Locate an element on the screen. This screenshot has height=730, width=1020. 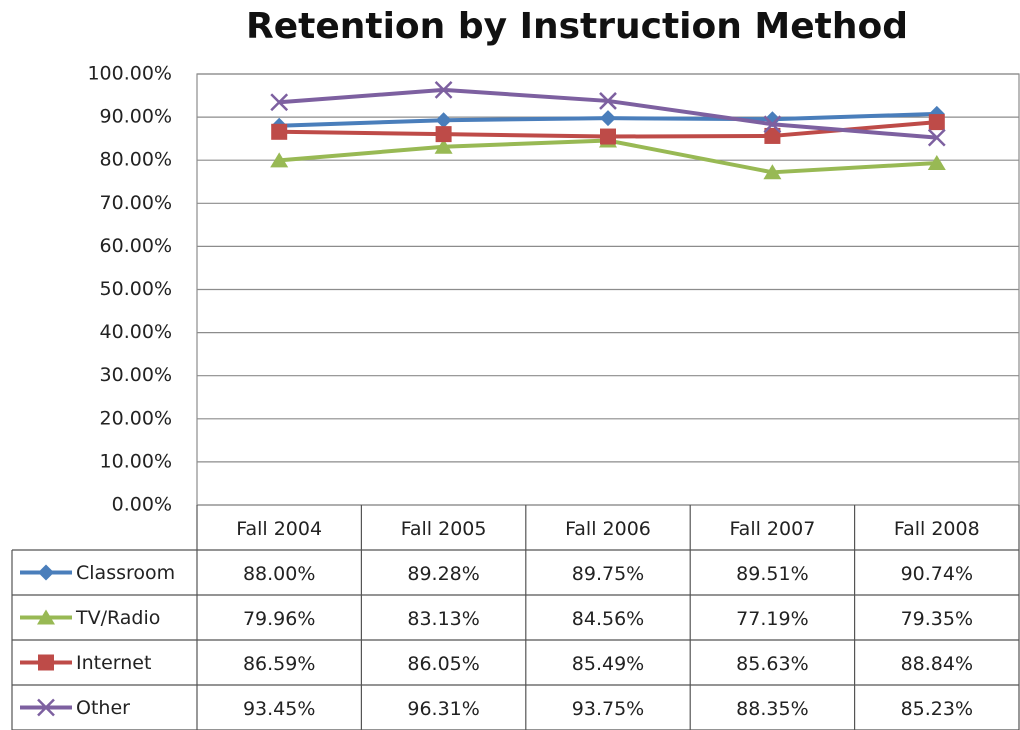
x-tick-label: Fall 2008 is located at coordinates (937, 529).